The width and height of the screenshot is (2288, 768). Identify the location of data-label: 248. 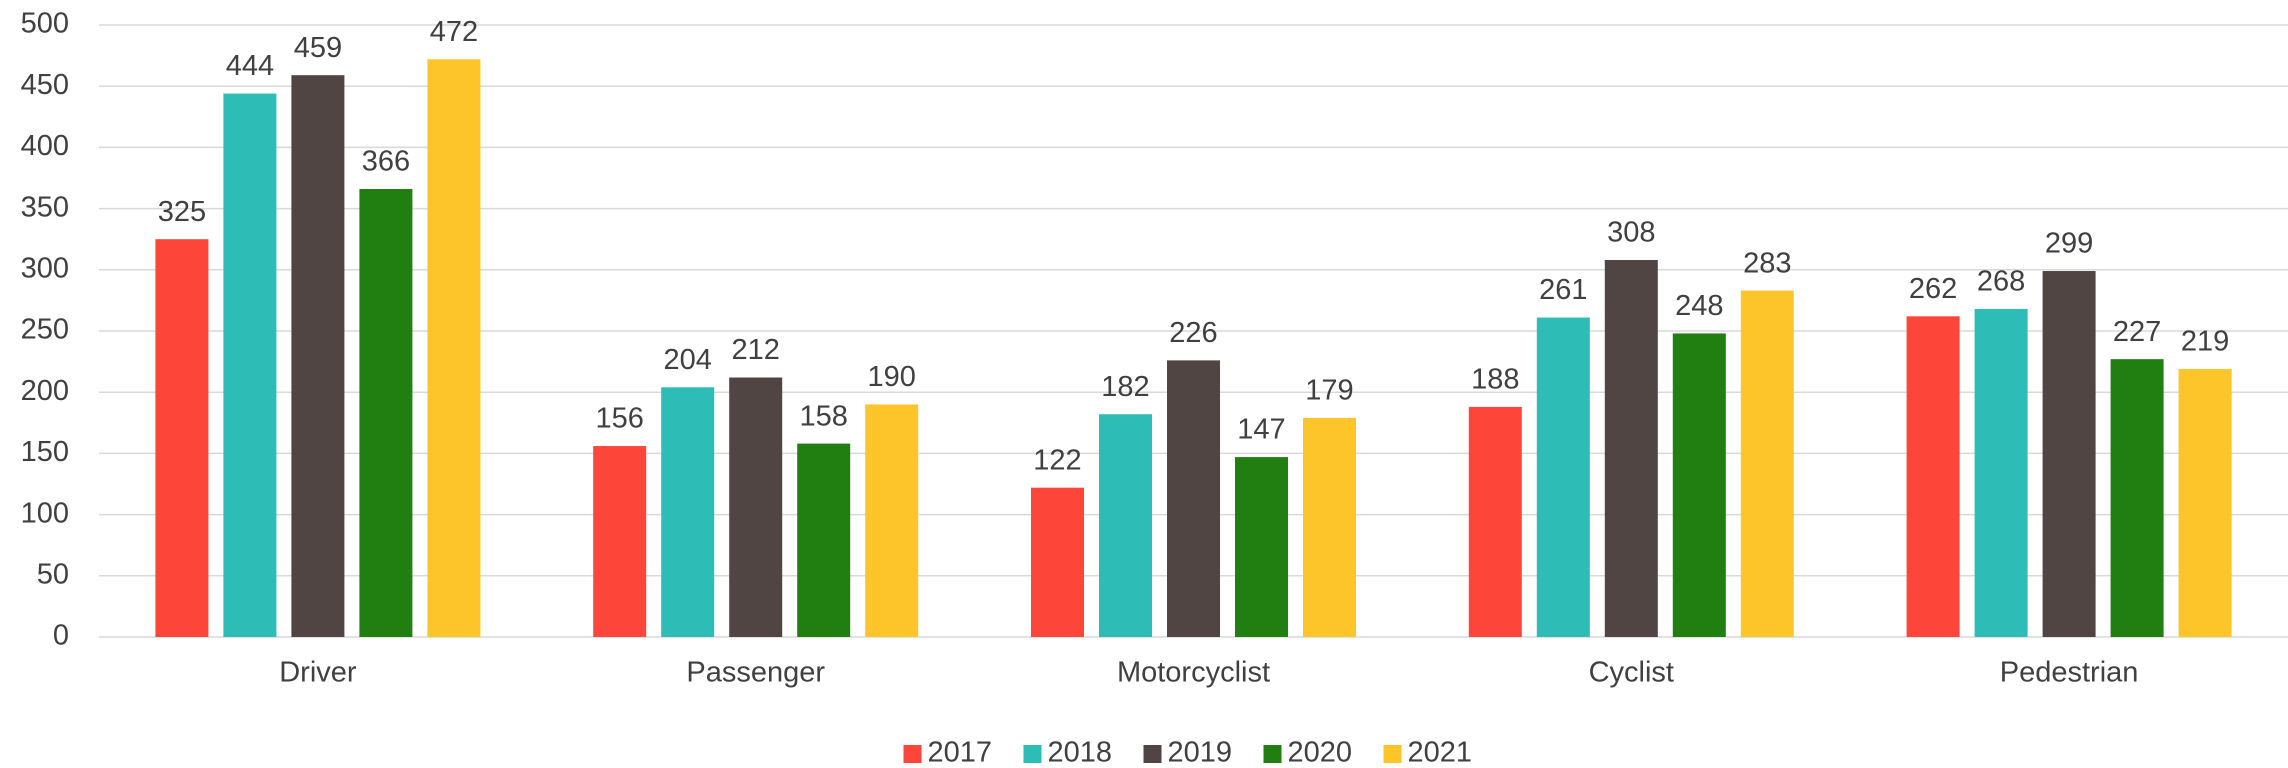
(1699, 306).